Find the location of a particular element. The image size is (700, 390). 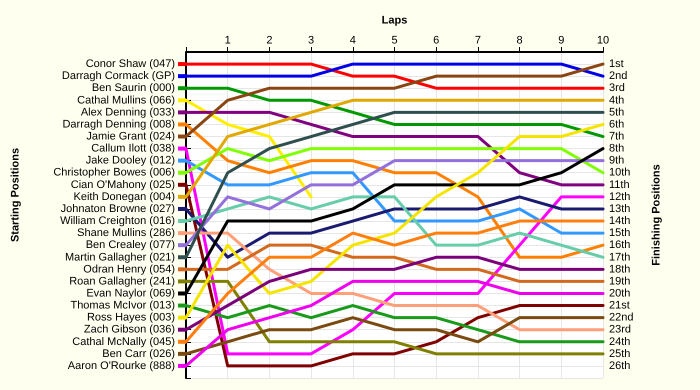

y-tick-label: 21st is located at coordinates (619, 306).